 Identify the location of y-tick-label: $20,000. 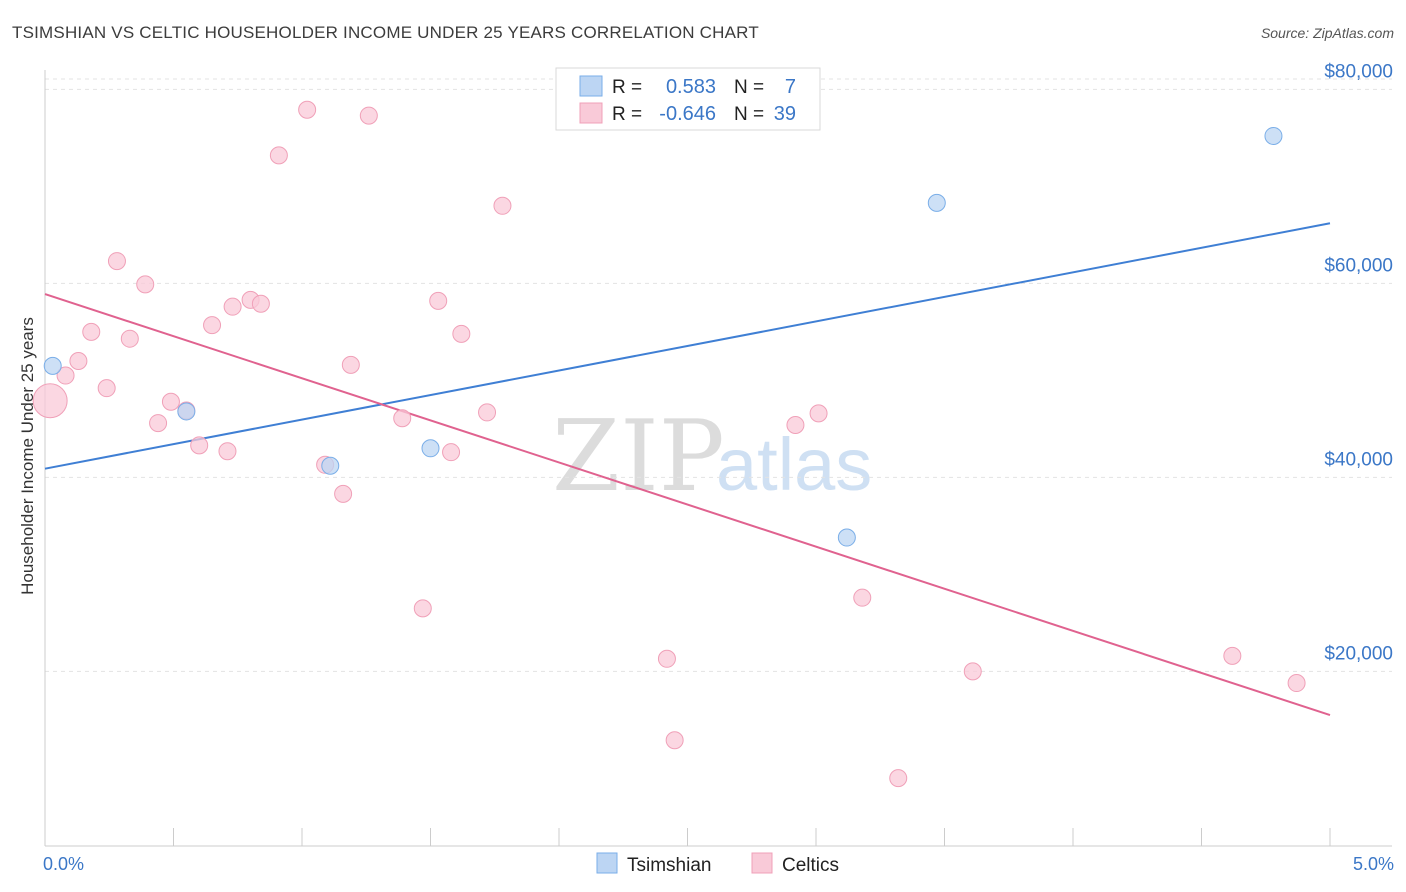
(1358, 653).